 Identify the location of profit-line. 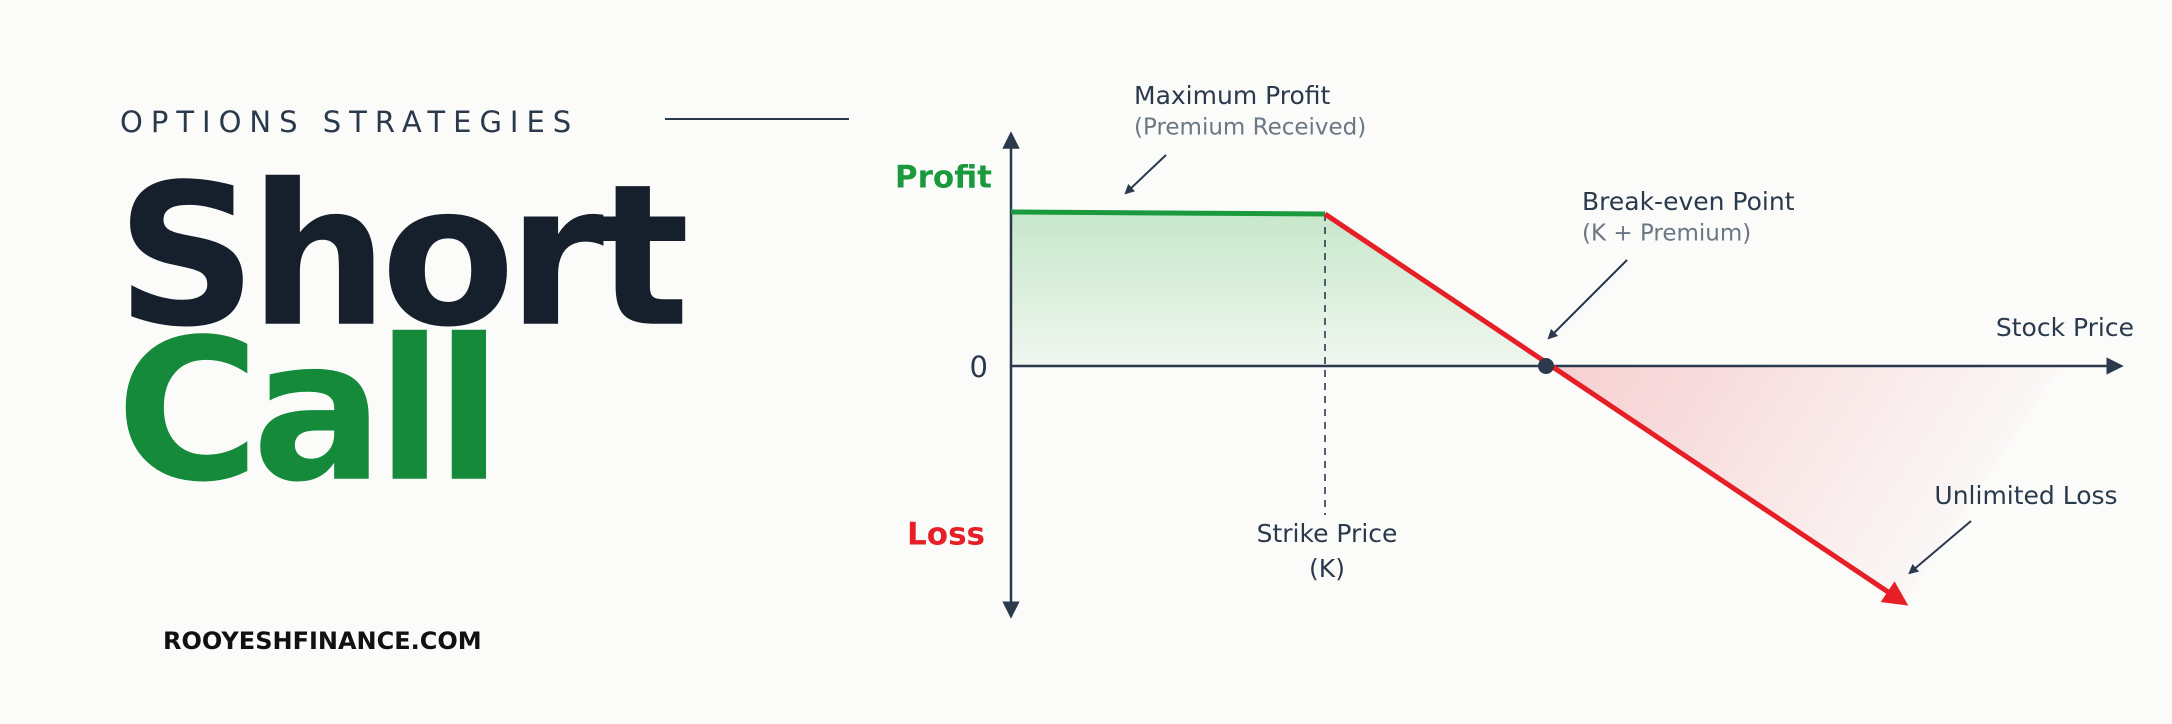
(1168, 213).